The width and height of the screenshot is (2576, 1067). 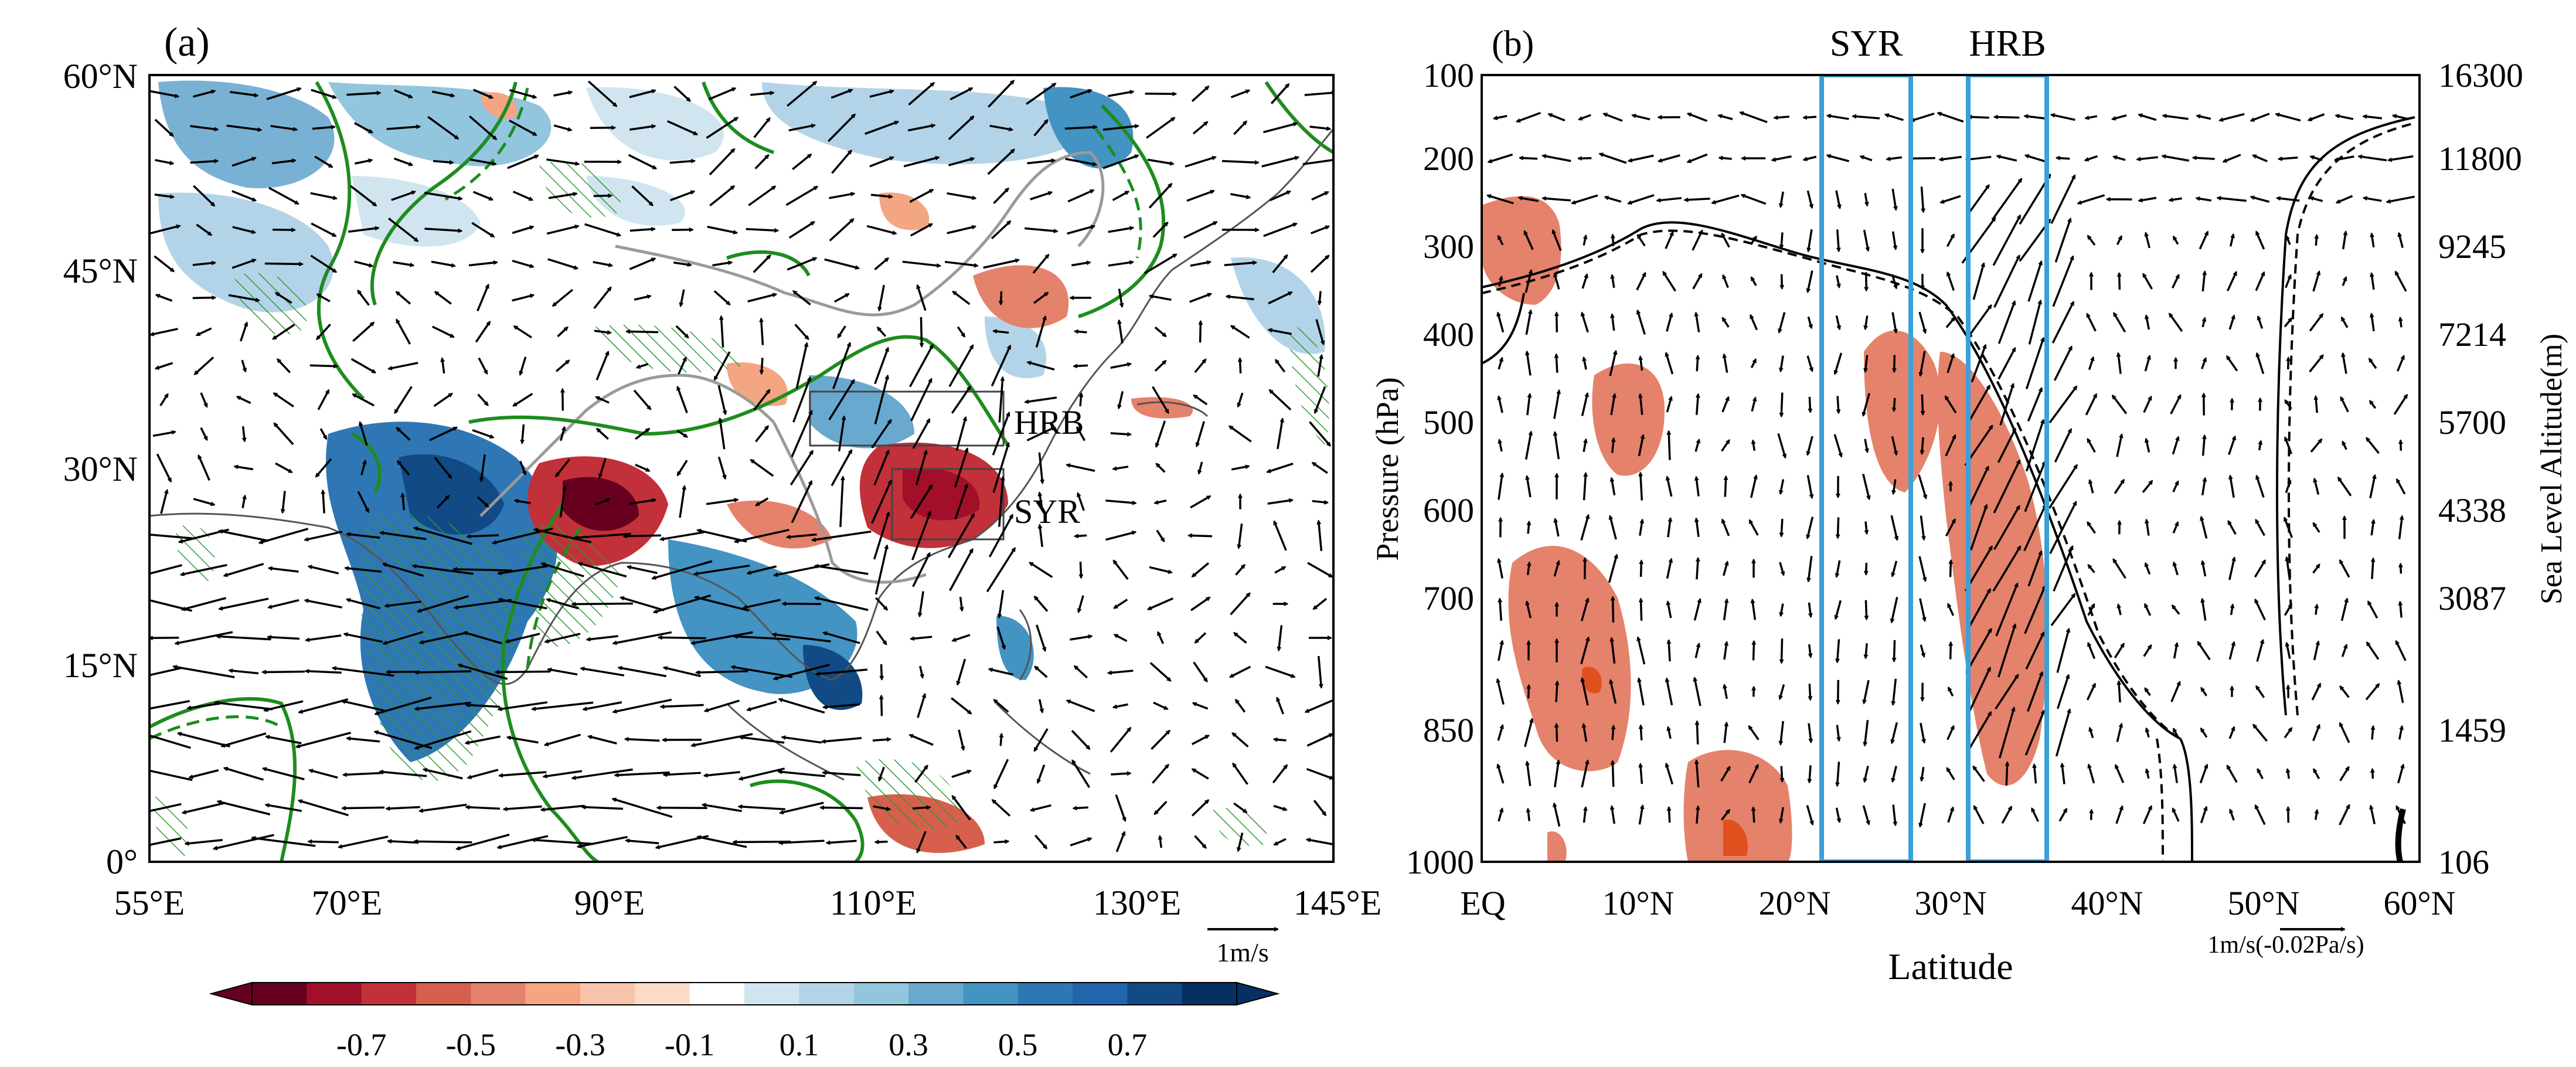 I want to click on lon-tick-110: 110°E, so click(x=873, y=902).